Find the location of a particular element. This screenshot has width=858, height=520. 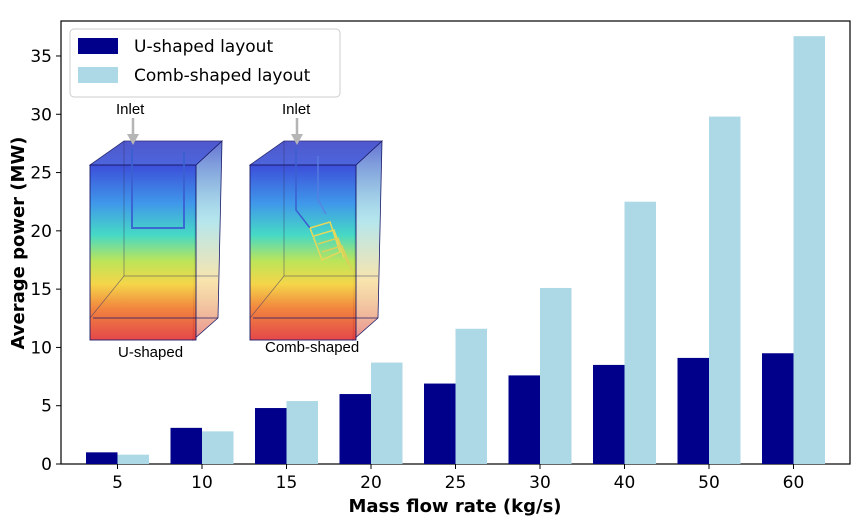

legend-box is located at coordinates (205, 63).